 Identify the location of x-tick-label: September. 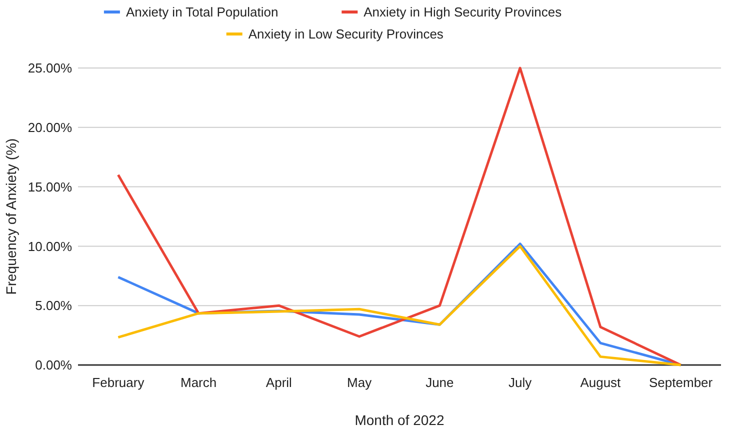
(681, 382).